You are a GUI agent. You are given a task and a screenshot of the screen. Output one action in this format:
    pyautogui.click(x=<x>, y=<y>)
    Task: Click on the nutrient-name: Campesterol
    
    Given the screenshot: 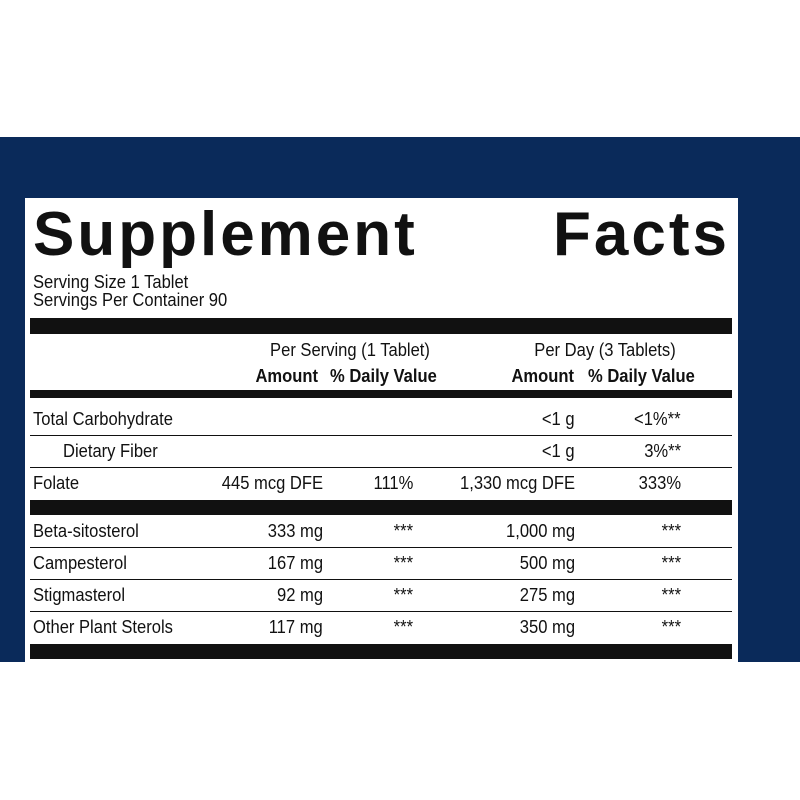 What is the action you would take?
    pyautogui.click(x=80, y=563)
    